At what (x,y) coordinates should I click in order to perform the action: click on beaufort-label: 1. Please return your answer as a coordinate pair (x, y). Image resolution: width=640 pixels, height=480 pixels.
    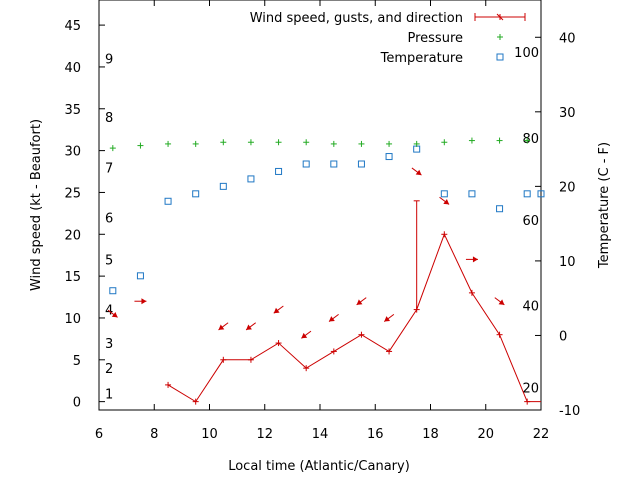
    Looking at the image, I should click on (109, 394).